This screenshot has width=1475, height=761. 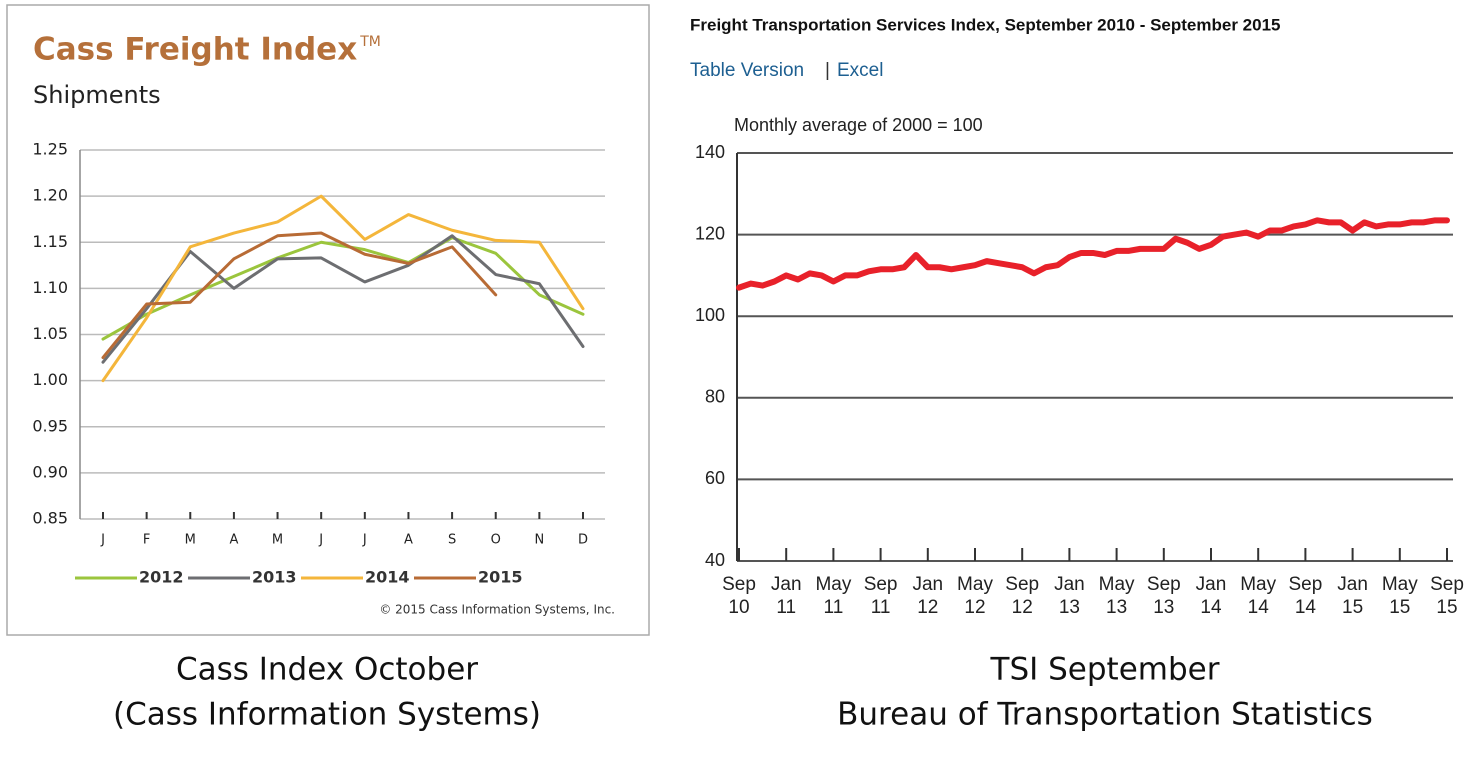 What do you see at coordinates (50, 518) in the screenshot?
I see `y-tick-label: 0.85` at bounding box center [50, 518].